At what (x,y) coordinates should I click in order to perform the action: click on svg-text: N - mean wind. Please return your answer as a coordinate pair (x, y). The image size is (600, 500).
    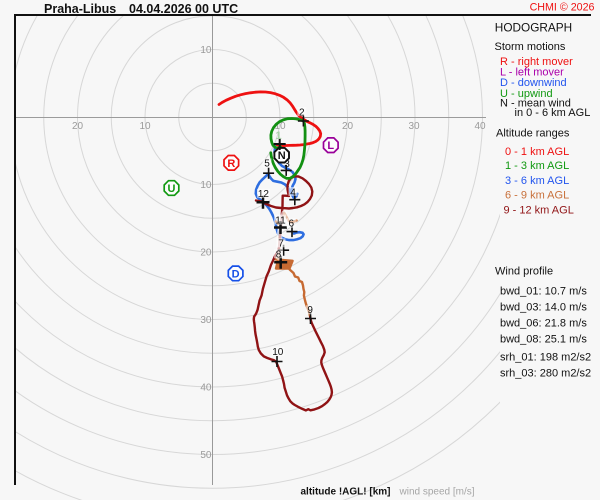
    Looking at the image, I should click on (535, 103).